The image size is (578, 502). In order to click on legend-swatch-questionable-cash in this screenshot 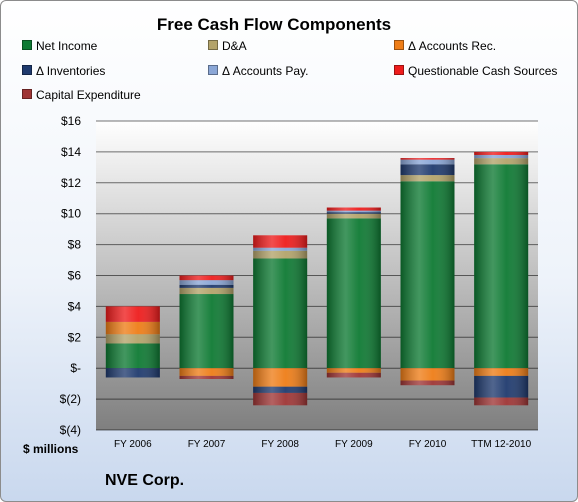, I will do `click(399, 70)`.